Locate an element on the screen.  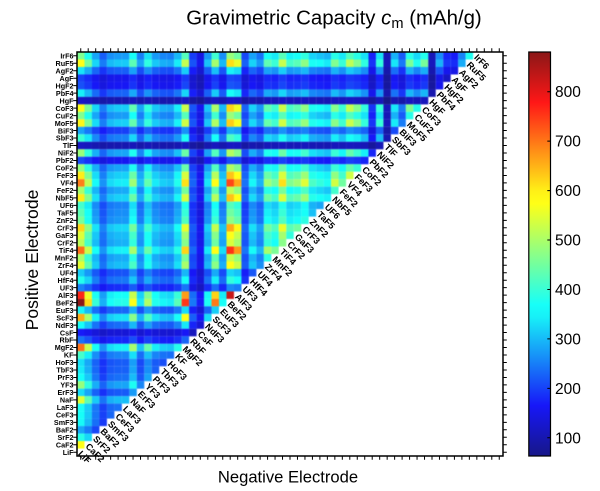
svg-text: 300 is located at coordinates (568, 339).